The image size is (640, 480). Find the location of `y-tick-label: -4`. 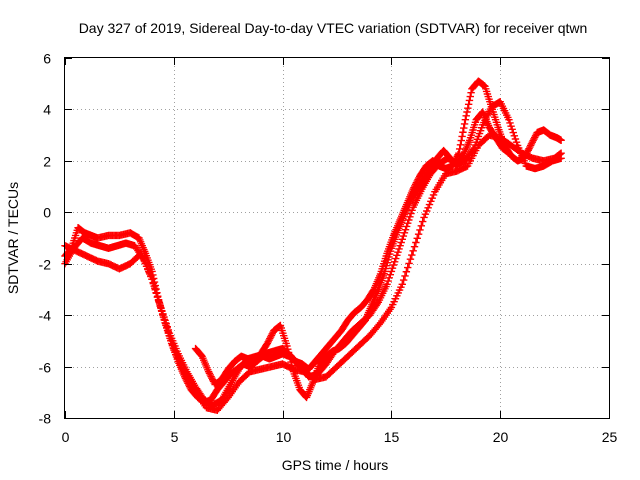

y-tick-label: -4 is located at coordinates (45, 316).